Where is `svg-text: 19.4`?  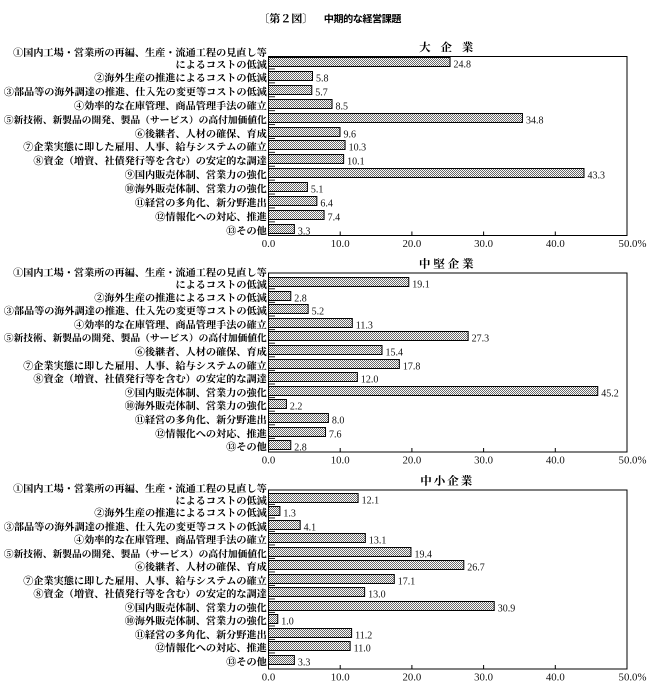
svg-text: 19.4 is located at coordinates (423, 554).